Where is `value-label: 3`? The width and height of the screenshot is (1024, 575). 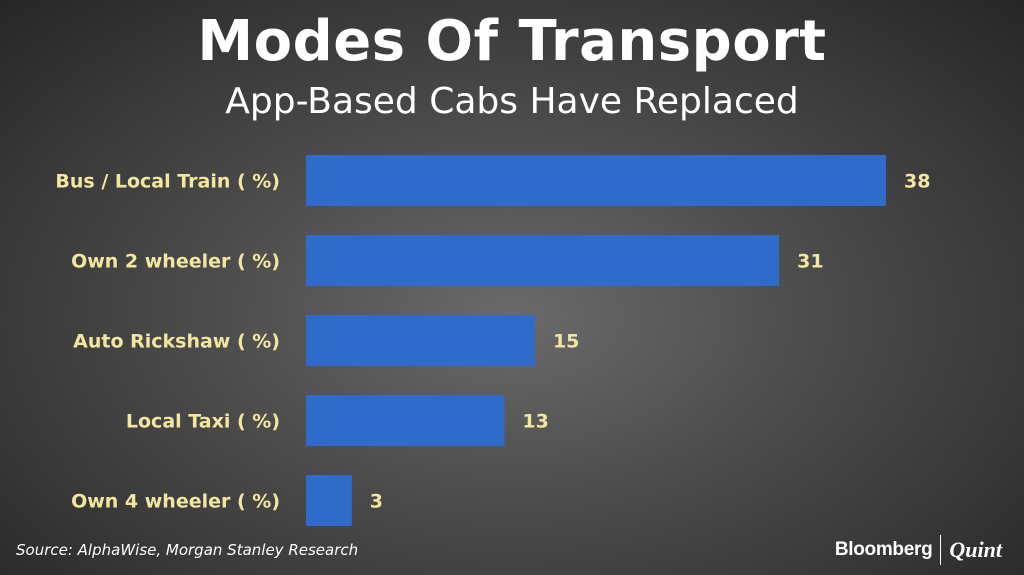 value-label: 3 is located at coordinates (376, 502).